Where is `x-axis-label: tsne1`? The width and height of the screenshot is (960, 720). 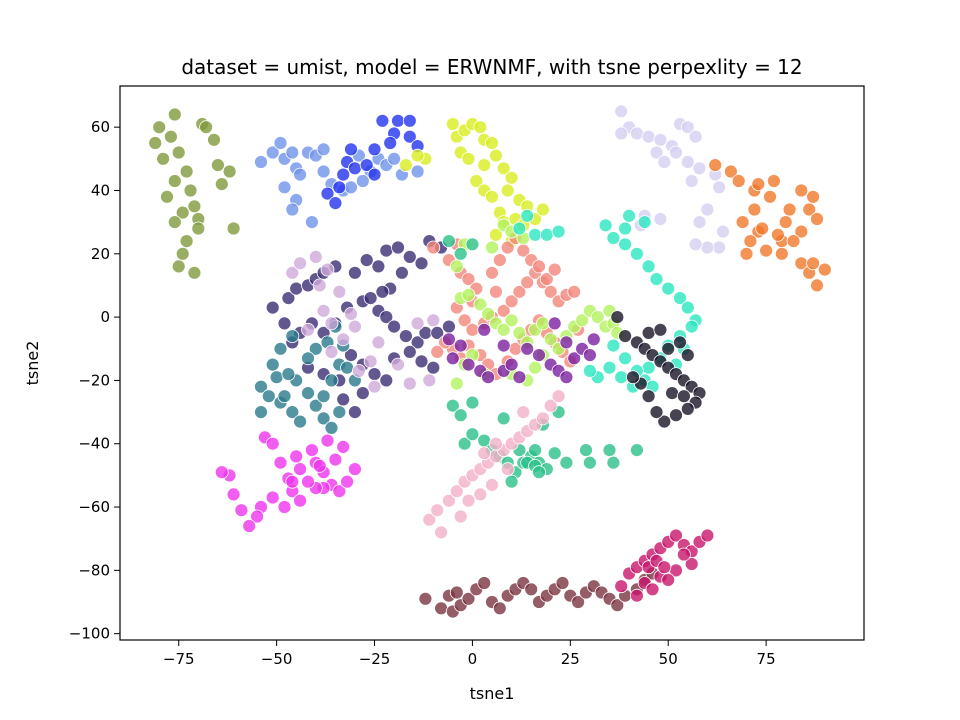 x-axis-label: tsne1 is located at coordinates (492, 693).